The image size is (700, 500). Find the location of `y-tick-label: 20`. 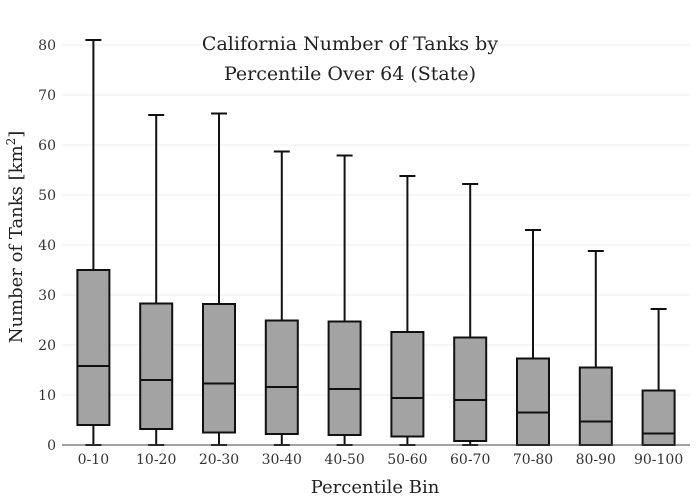

y-tick-label: 20 is located at coordinates (47, 346).